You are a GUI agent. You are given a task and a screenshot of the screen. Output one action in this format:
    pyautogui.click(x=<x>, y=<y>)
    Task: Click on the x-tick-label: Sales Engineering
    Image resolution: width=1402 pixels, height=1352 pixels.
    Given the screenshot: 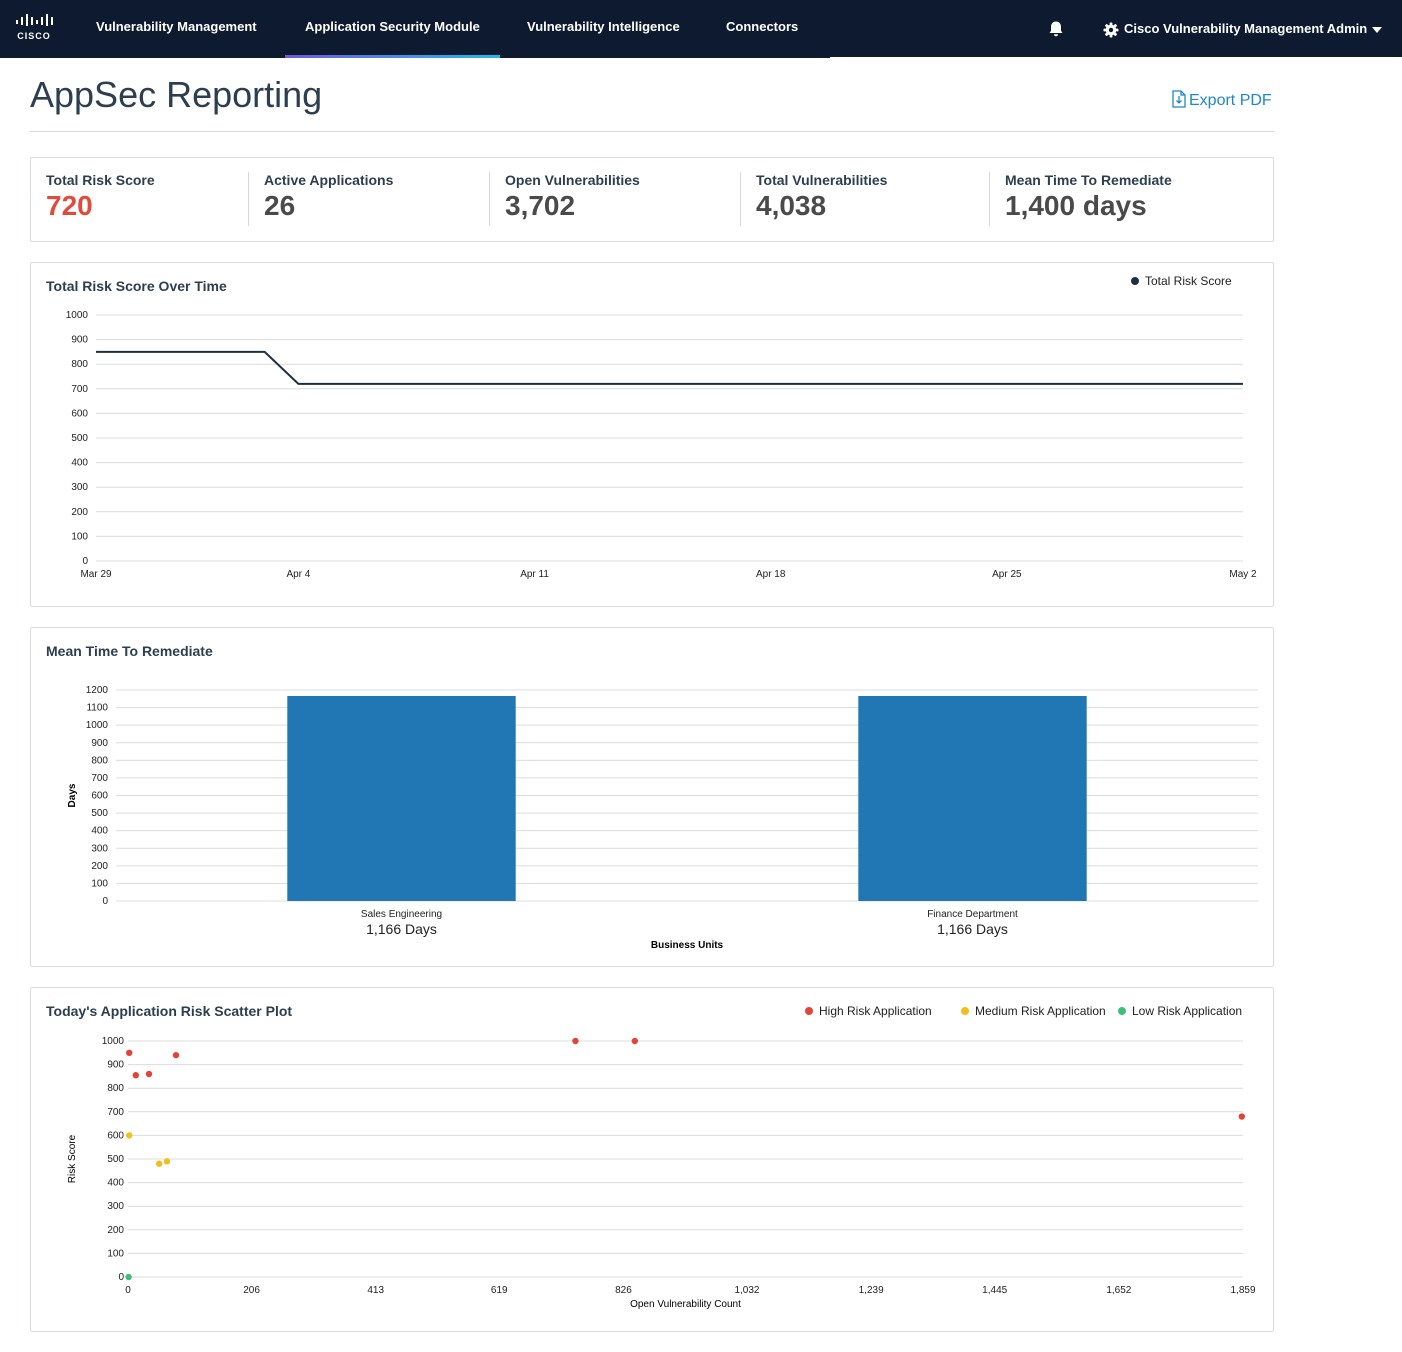 What is the action you would take?
    pyautogui.click(x=401, y=914)
    